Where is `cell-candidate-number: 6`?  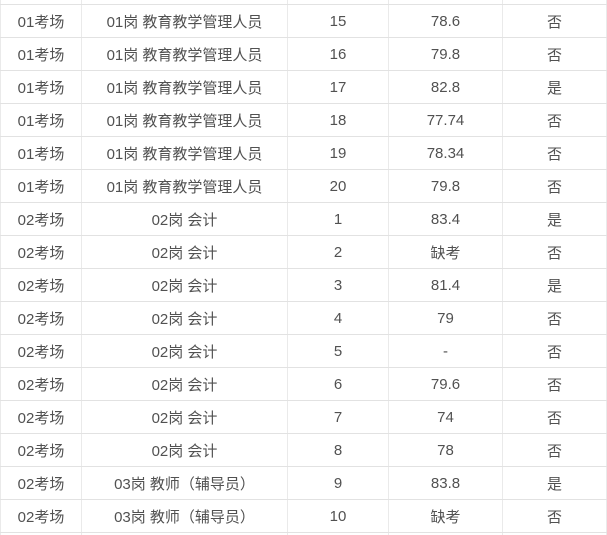 cell-candidate-number: 6 is located at coordinates (338, 384).